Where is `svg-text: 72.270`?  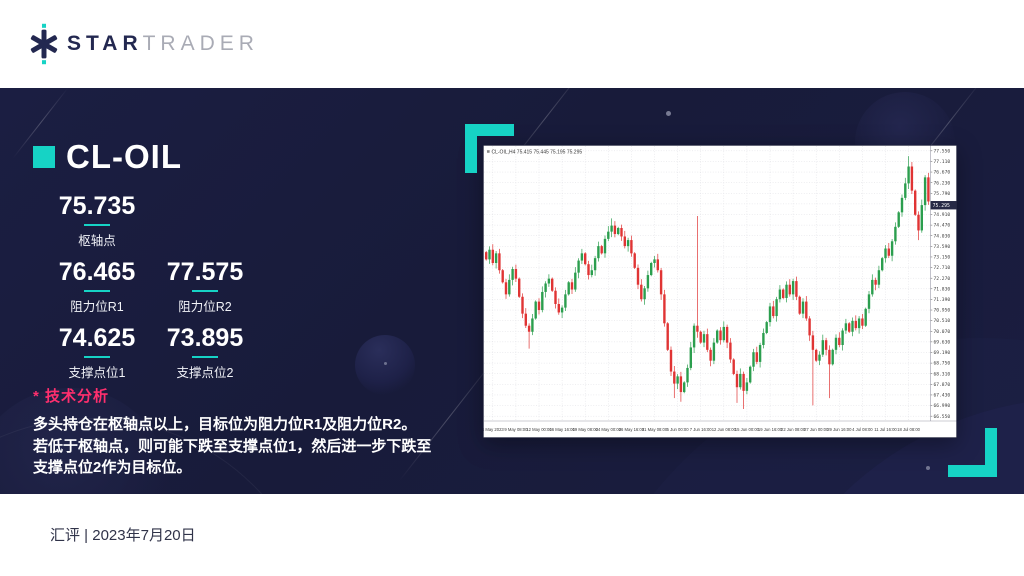 svg-text: 72.270 is located at coordinates (942, 279).